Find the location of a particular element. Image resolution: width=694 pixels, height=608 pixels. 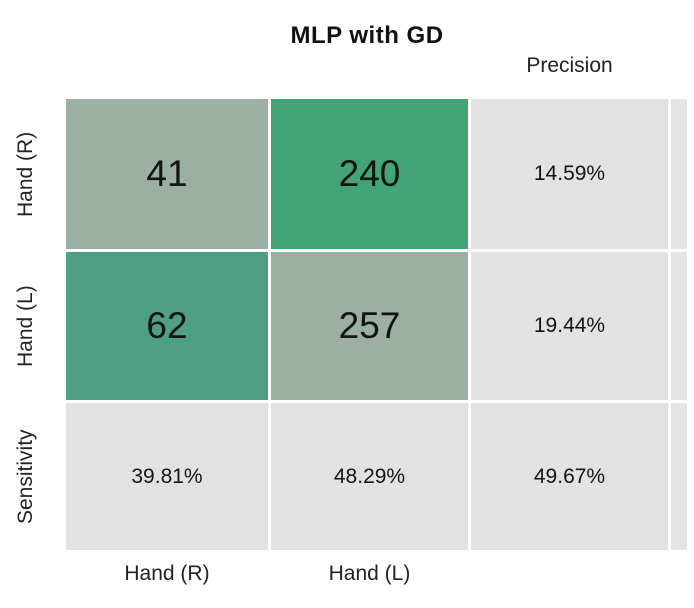

sensitivity-cell-c1: 48.29% is located at coordinates (369, 476).